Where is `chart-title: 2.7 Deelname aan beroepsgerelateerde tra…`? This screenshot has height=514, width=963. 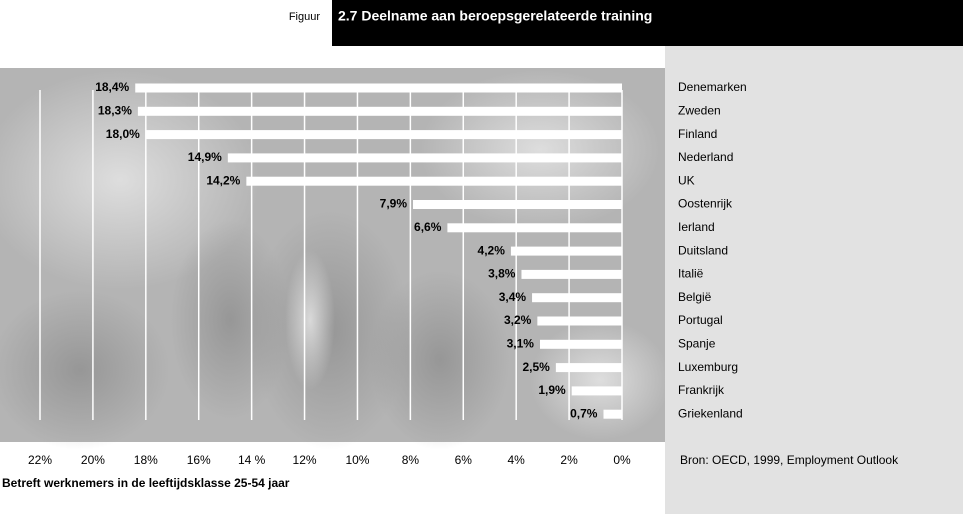 chart-title: 2.7 Deelname aan beroepsgerelateerde tra… is located at coordinates (495, 16).